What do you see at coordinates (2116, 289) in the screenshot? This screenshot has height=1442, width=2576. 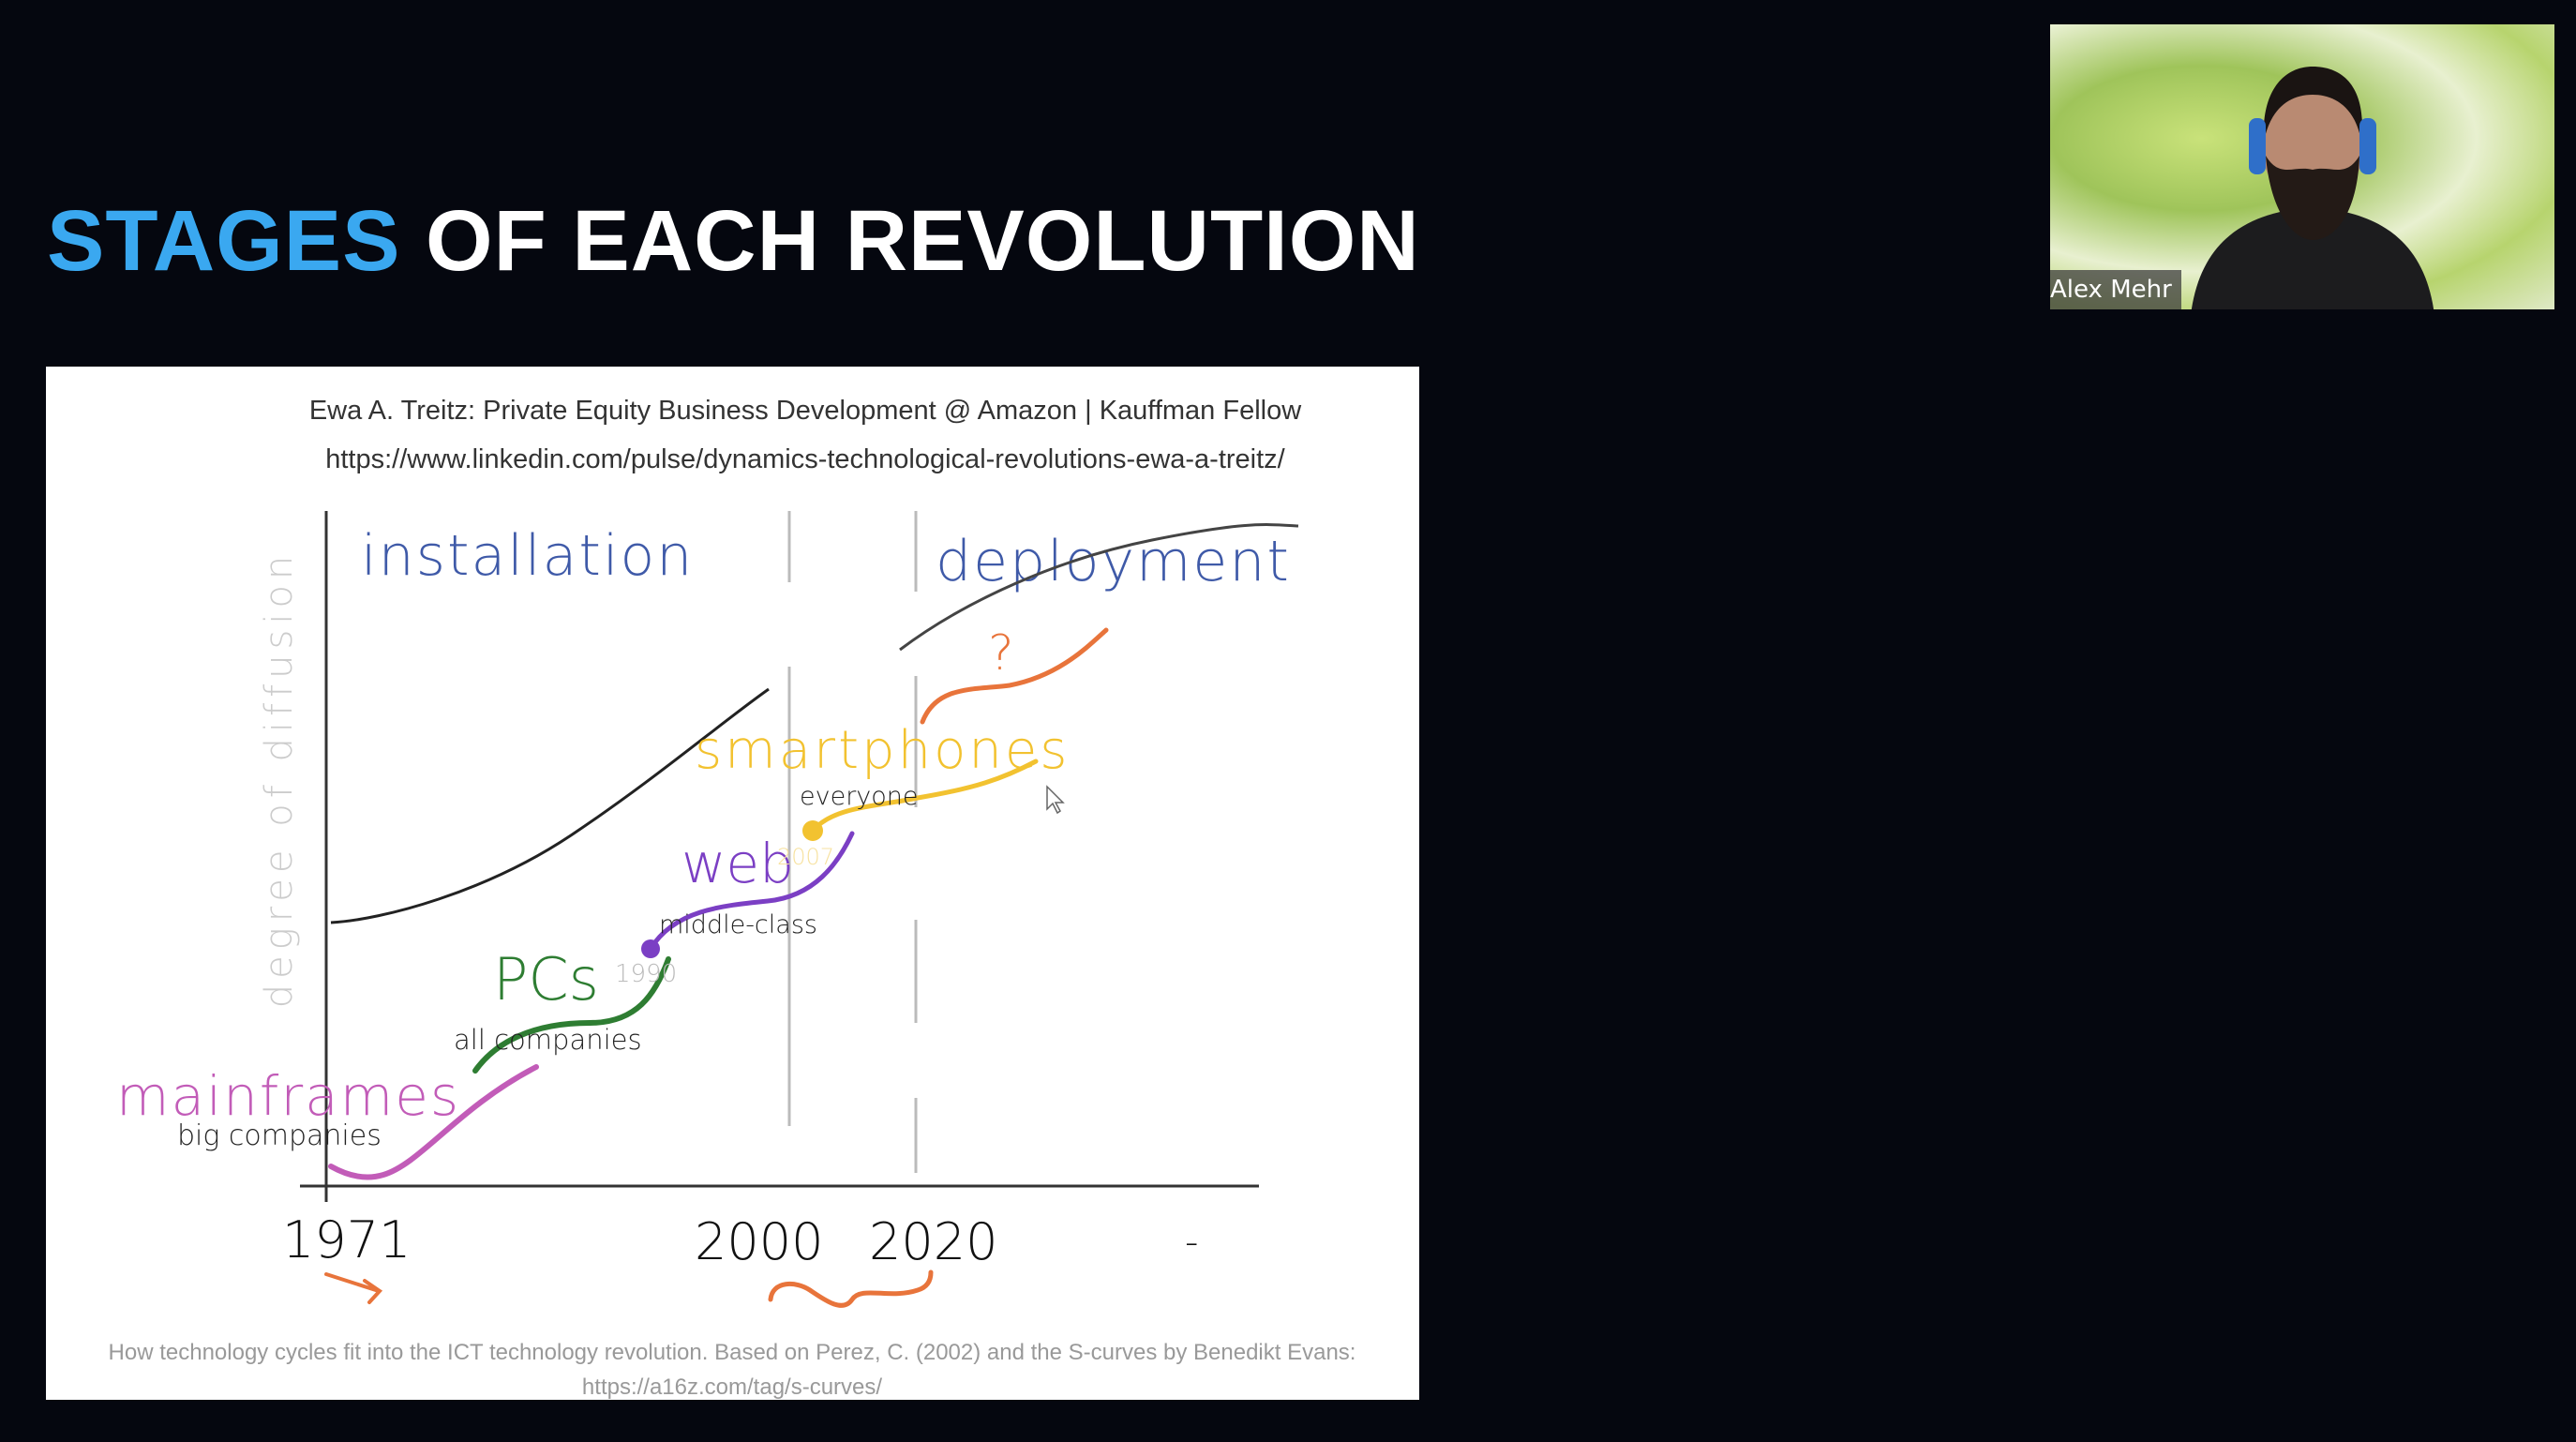 I see `participant-name: Alex Mehr` at bounding box center [2116, 289].